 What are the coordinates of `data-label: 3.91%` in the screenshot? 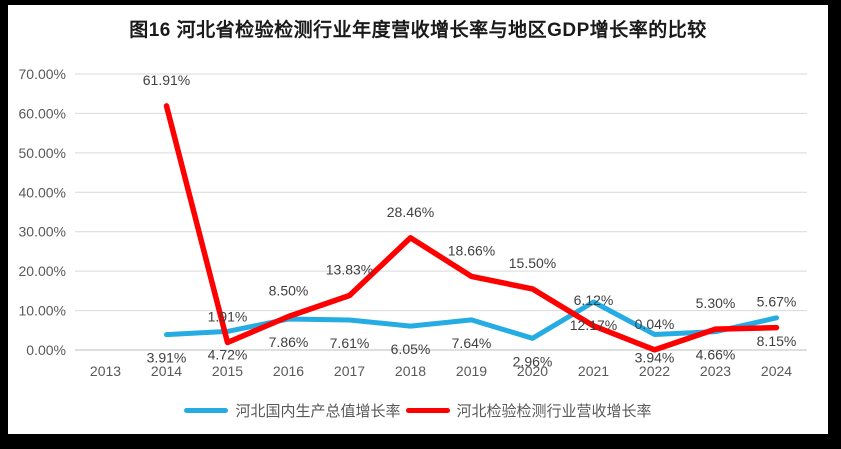 It's located at (167, 358).